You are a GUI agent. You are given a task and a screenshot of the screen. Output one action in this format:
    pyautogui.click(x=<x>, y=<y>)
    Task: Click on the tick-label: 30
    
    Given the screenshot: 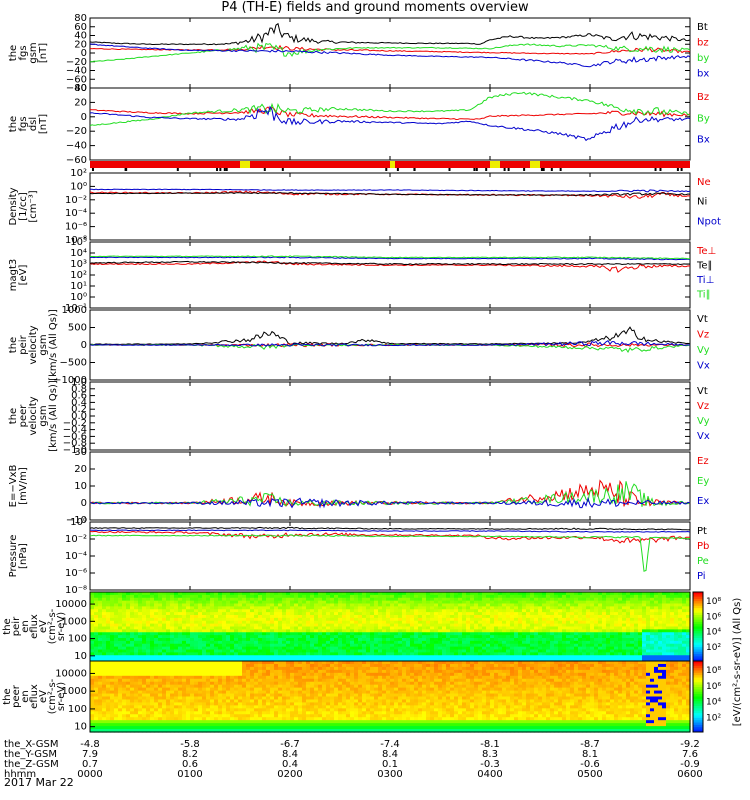 What is the action you would take?
    pyautogui.click(x=80, y=452)
    